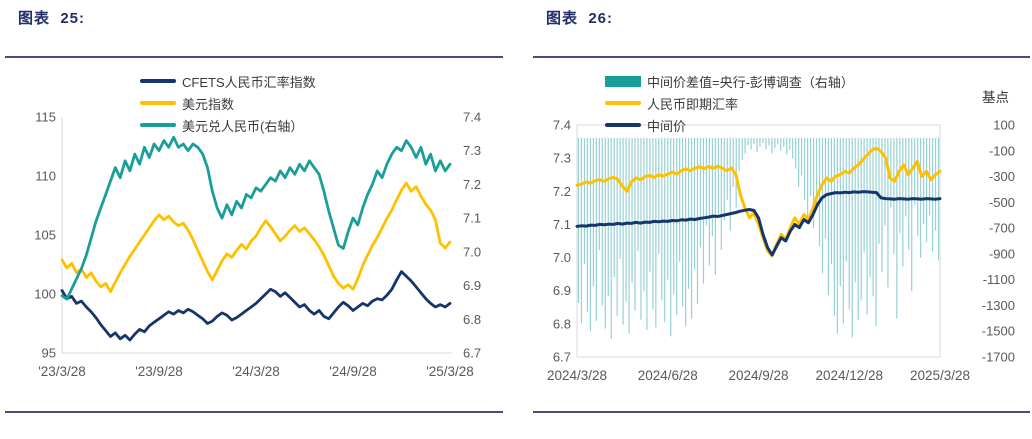  Describe the element at coordinates (577, 375) in the screenshot. I see `x-axis-tick-label: 2024/3/28` at that location.